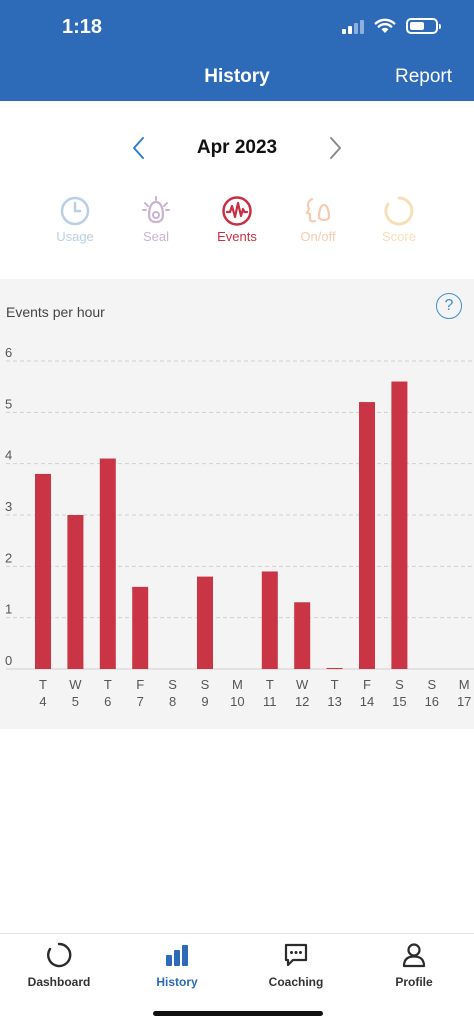  Describe the element at coordinates (59, 969) in the screenshot. I see `tabbar-item-dashboard: Dashboard` at that location.